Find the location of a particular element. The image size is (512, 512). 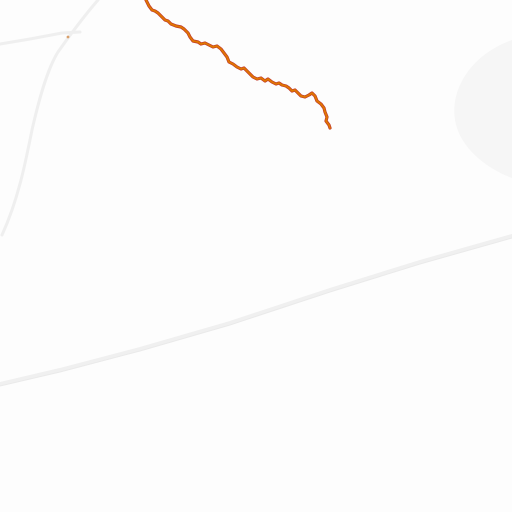

track-casing is located at coordinates (238, 65).